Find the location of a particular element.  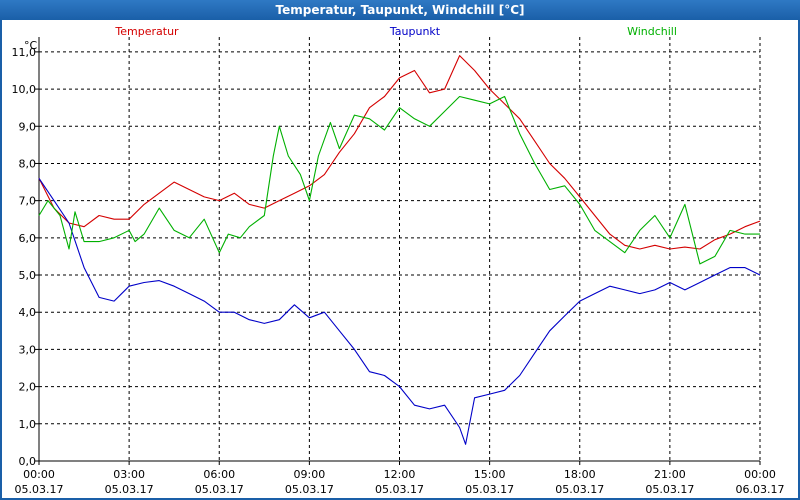

y-axis-unit: °C is located at coordinates (31, 45).